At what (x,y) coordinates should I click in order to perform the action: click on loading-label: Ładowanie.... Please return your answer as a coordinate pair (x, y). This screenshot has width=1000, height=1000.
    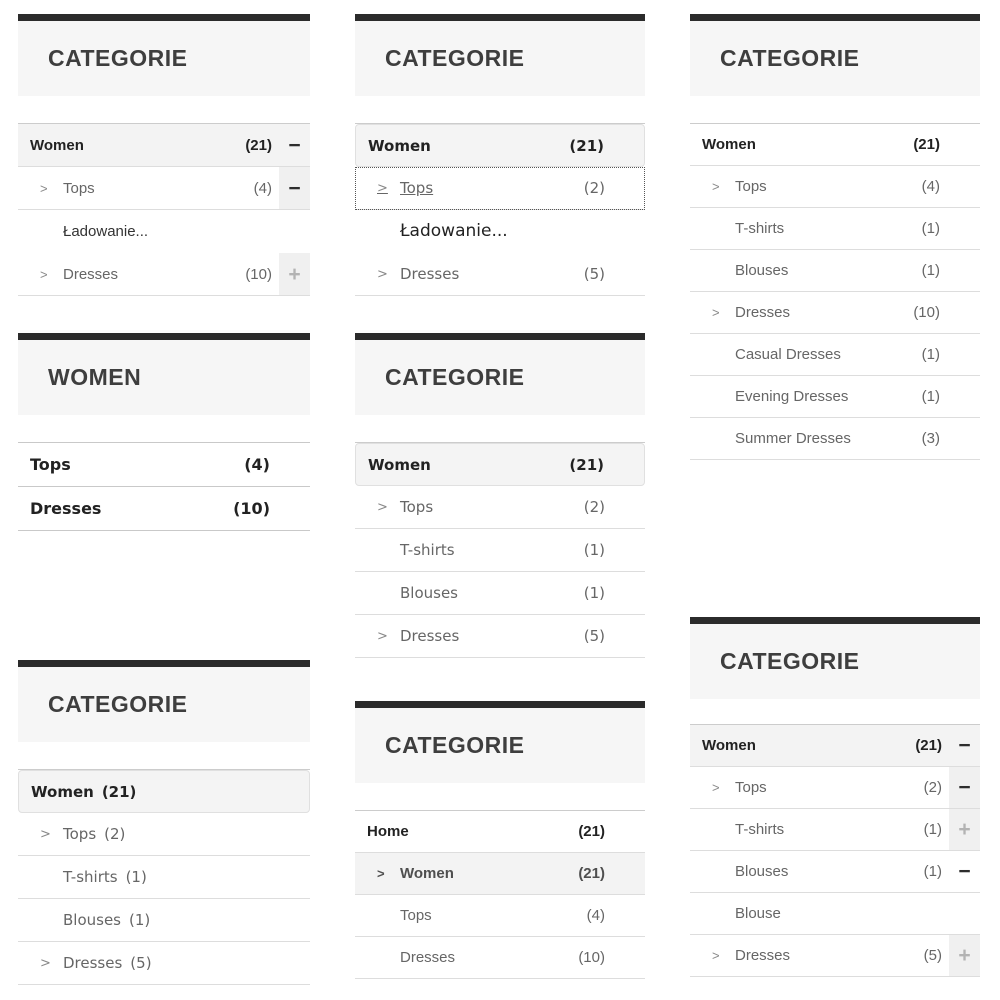
    Looking at the image, I should click on (106, 231).